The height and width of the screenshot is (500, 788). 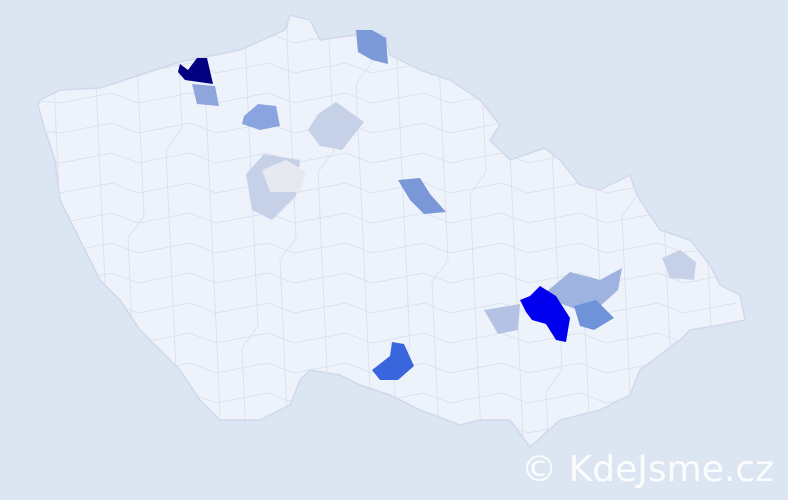 What do you see at coordinates (647, 469) in the screenshot?
I see `watermark: © KdeJsme.cz` at bounding box center [647, 469].